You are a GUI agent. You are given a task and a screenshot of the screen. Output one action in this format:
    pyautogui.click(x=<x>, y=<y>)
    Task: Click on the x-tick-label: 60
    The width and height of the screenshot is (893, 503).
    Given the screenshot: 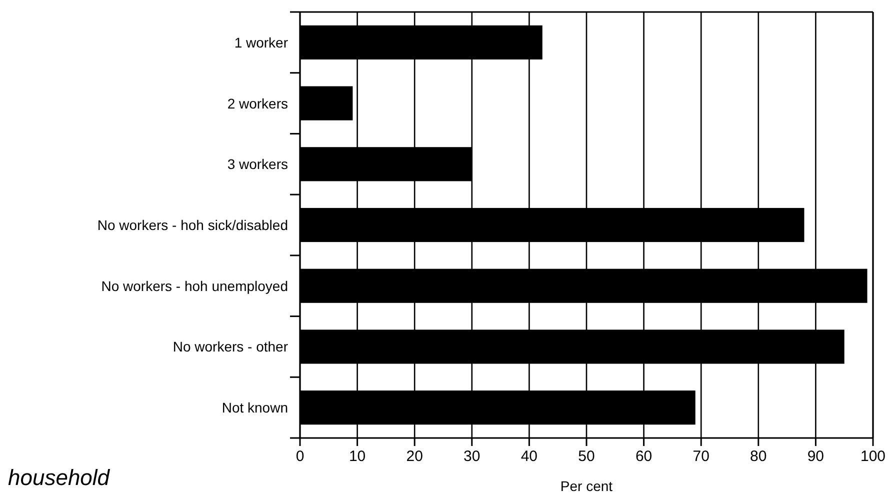 What is the action you would take?
    pyautogui.click(x=643, y=456)
    